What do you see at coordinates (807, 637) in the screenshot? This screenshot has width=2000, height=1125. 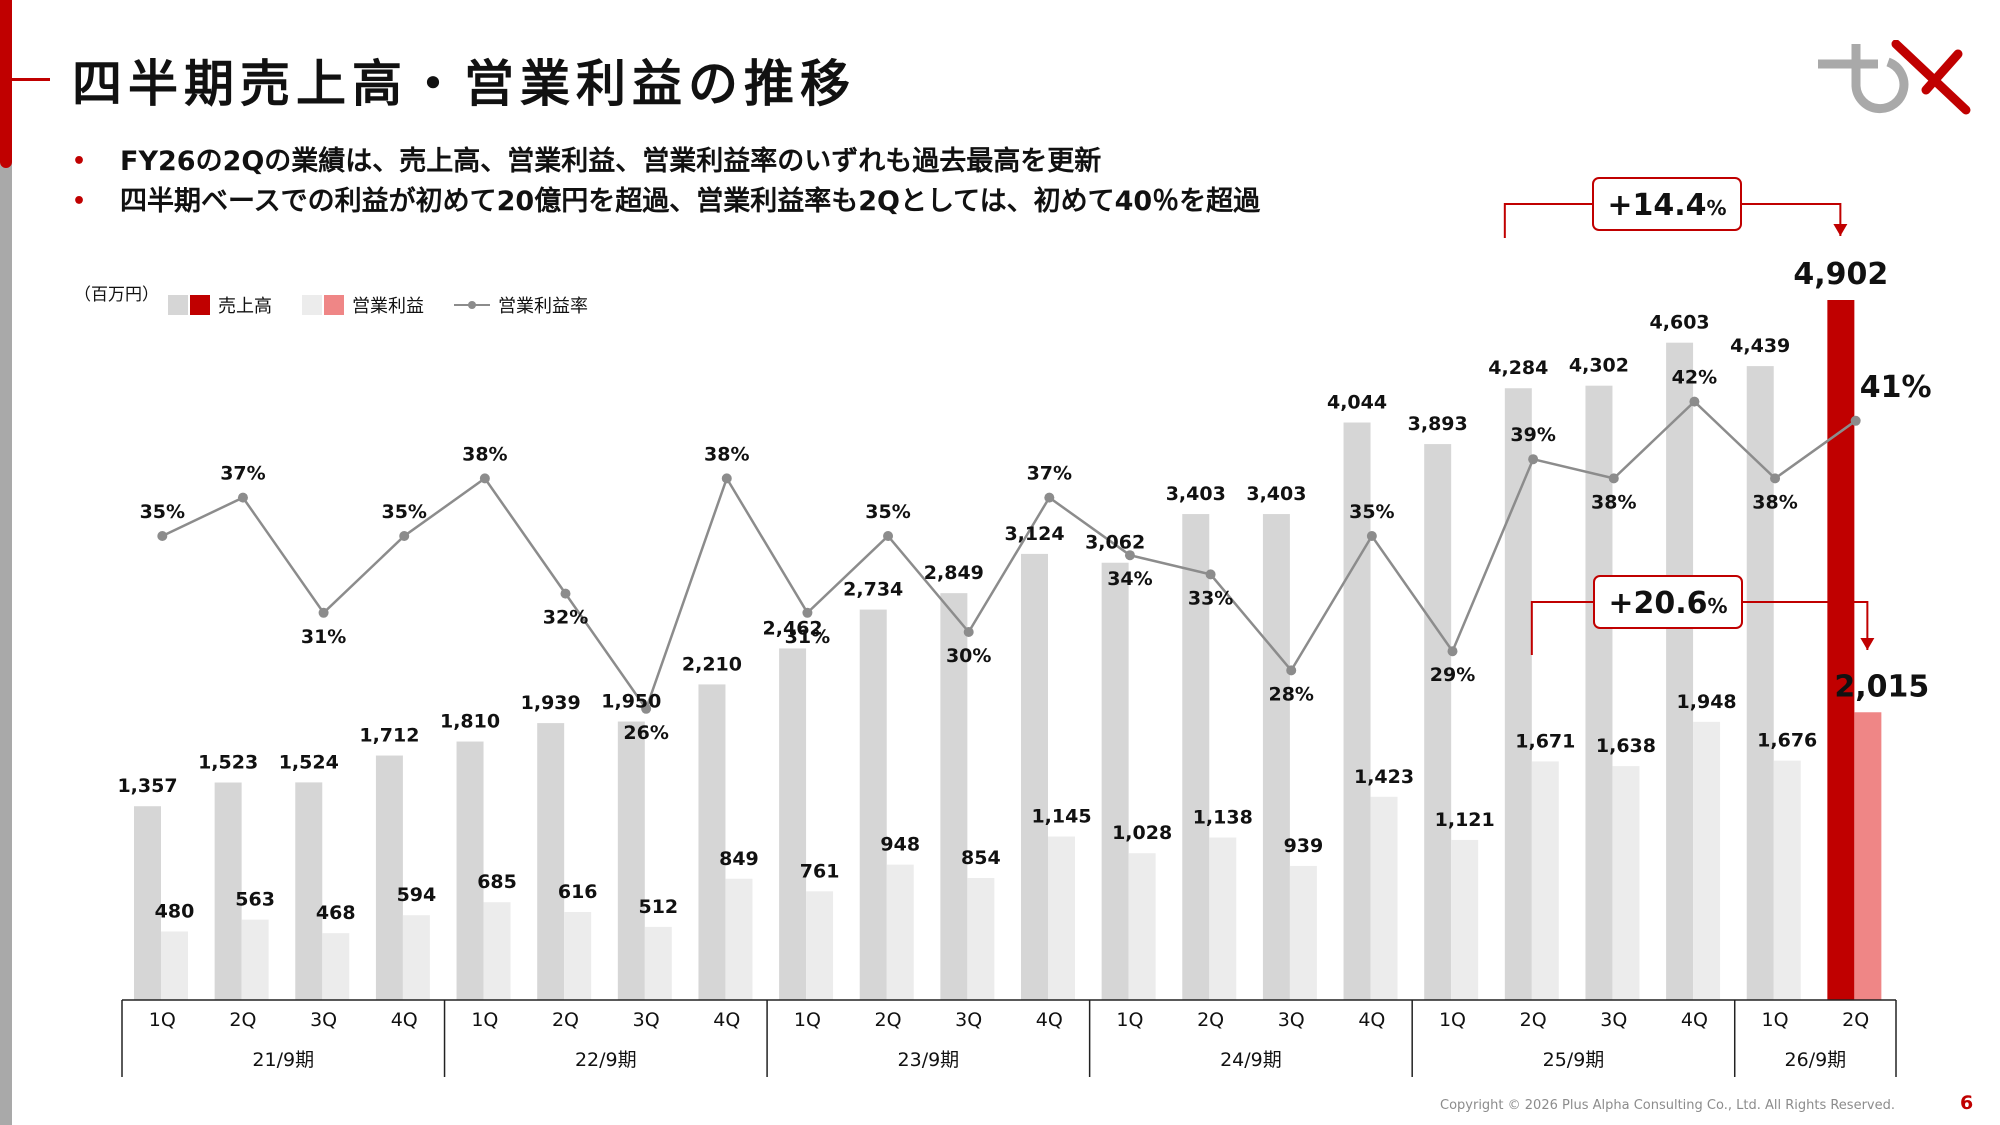 I see `margin-value-label: 31%` at bounding box center [807, 637].